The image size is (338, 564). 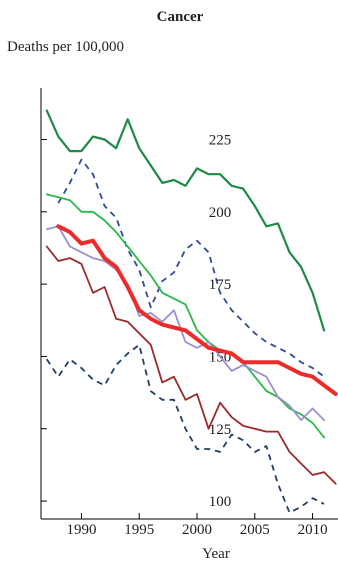 What do you see at coordinates (65, 47) in the screenshot?
I see `y-axis-label: Deaths per 100,000` at bounding box center [65, 47].